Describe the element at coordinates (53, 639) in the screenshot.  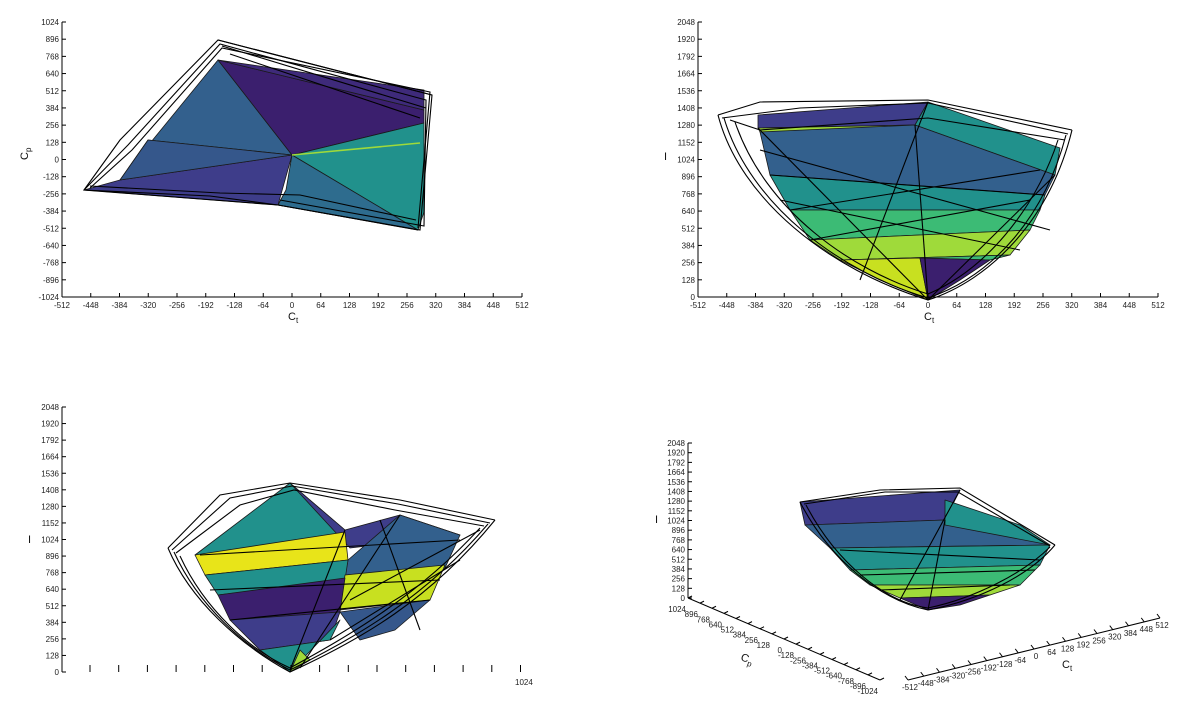
I see `y-tick-label: 256` at that location.